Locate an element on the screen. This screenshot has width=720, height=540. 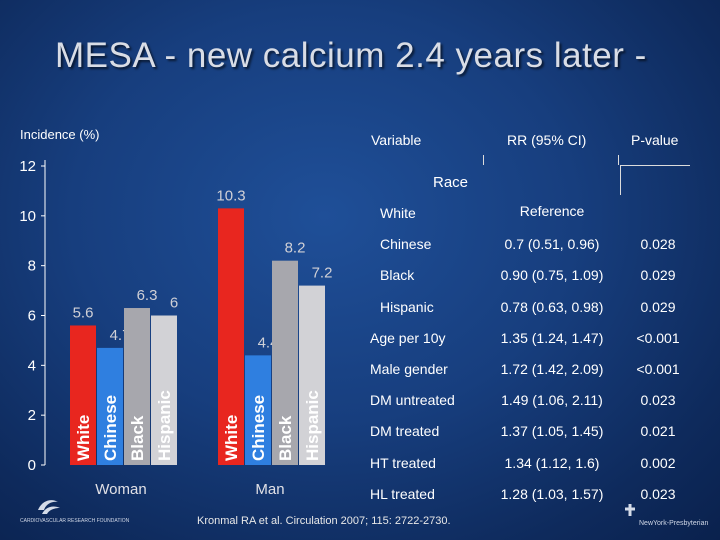
table-row-variable: HL treated is located at coordinates (402, 493).